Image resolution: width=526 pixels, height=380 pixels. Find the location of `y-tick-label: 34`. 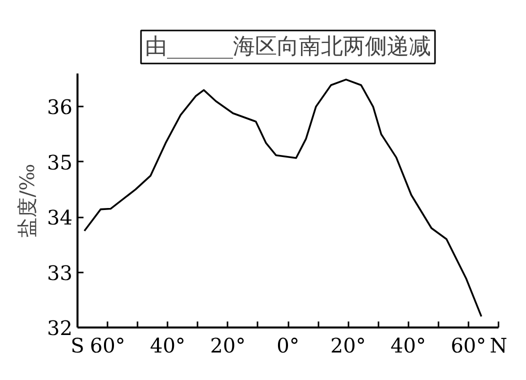

y-tick-label: 34 is located at coordinates (60, 218).